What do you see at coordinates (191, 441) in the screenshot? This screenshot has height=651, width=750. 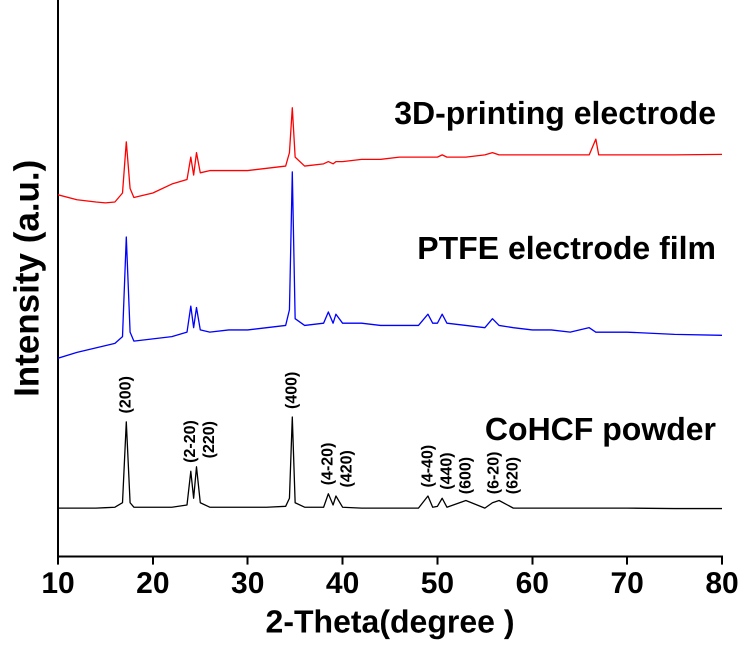 I see `annotation: (2-20)` at bounding box center [191, 441].